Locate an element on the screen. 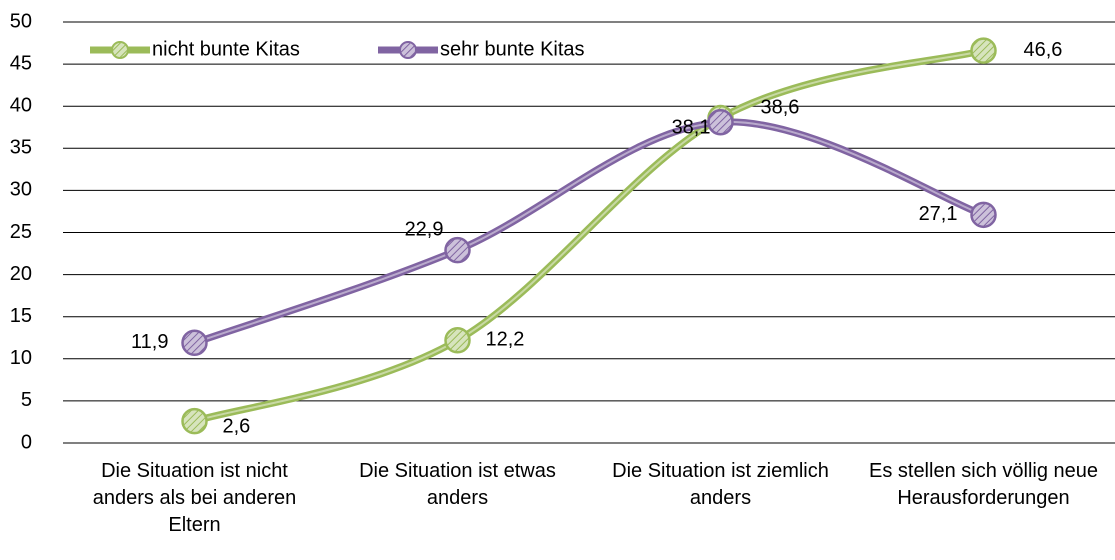 The image size is (1115, 560). data-label: 22,9 is located at coordinates (424, 229).